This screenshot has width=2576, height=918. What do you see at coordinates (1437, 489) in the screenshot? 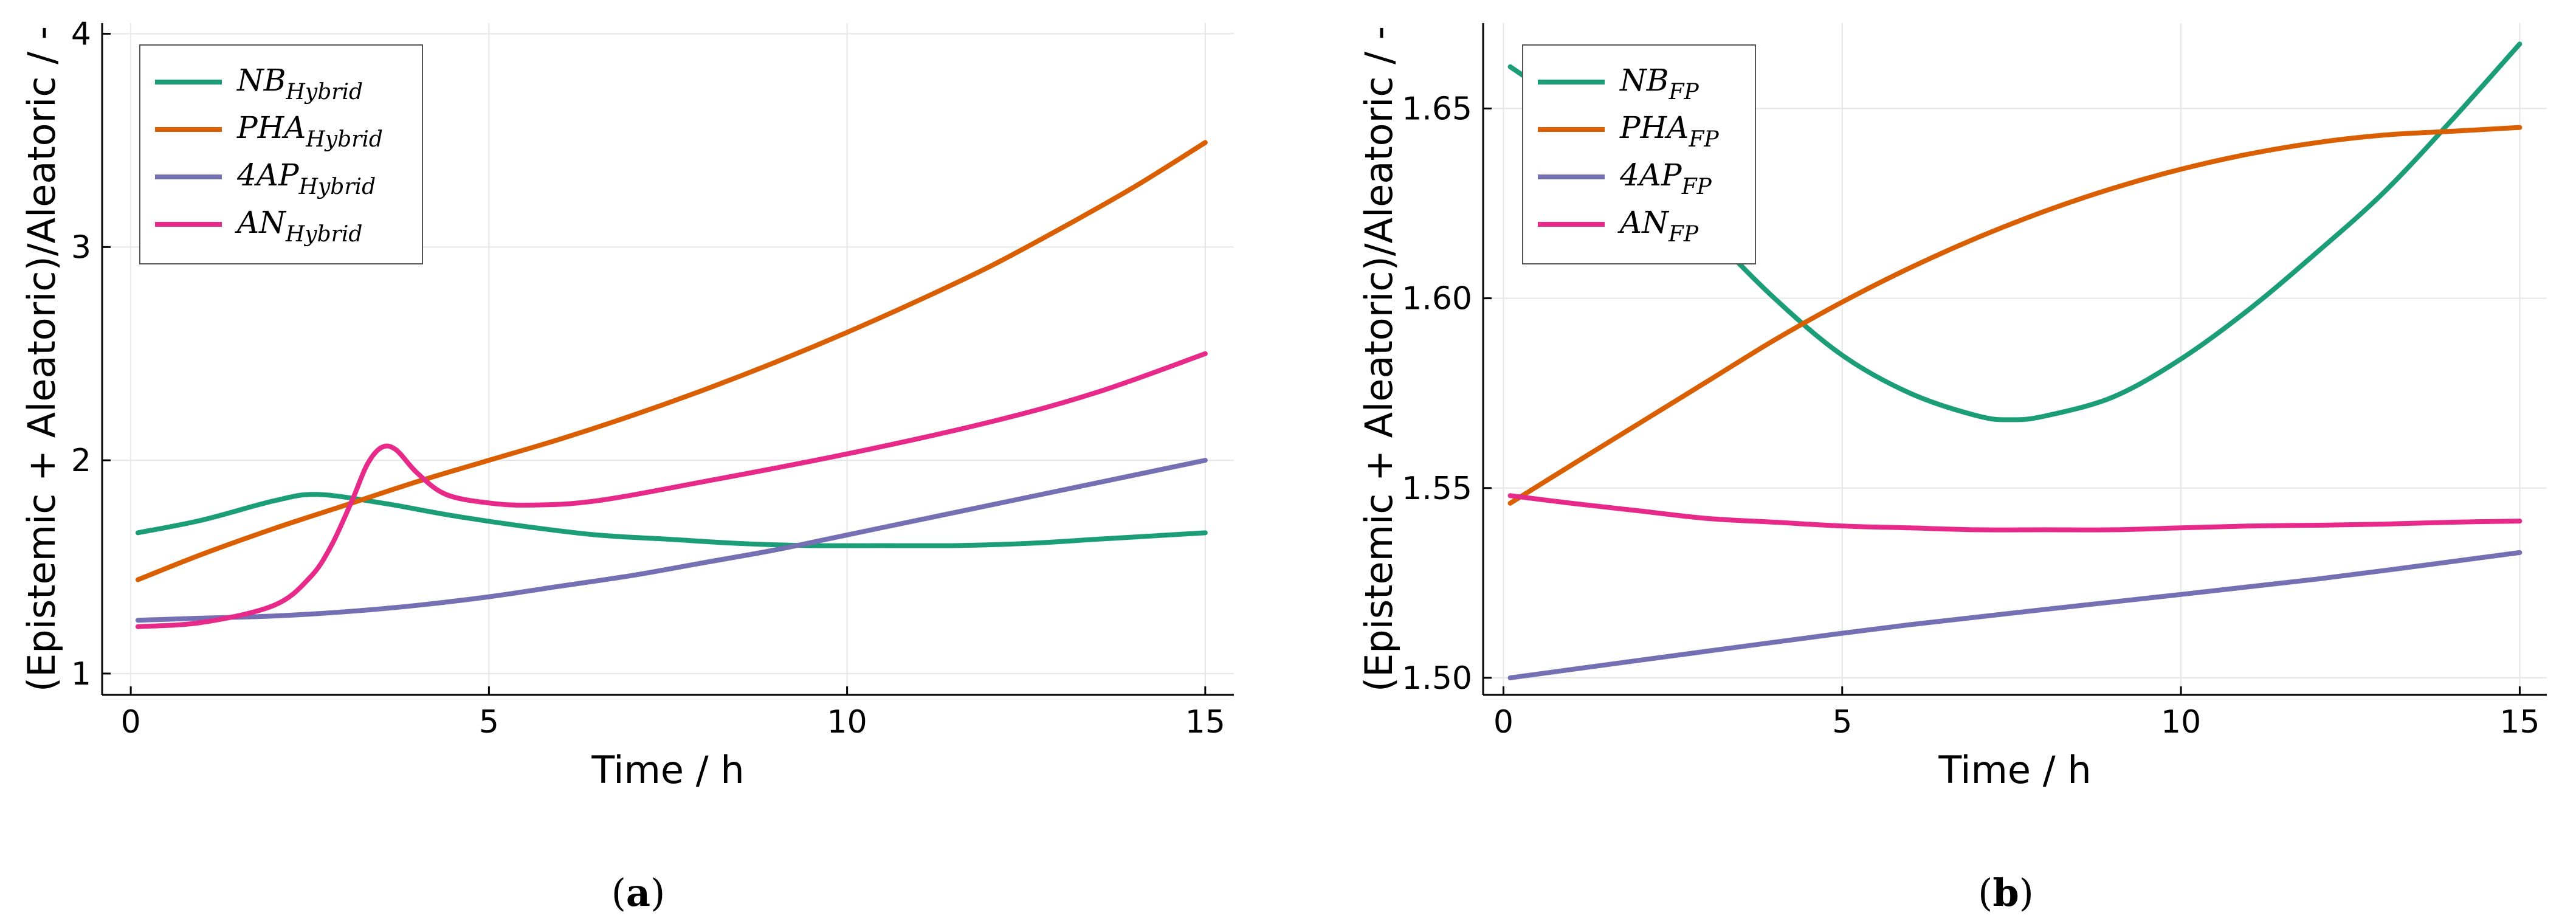
I see `y-tick-label: 1.55` at bounding box center [1437, 489].